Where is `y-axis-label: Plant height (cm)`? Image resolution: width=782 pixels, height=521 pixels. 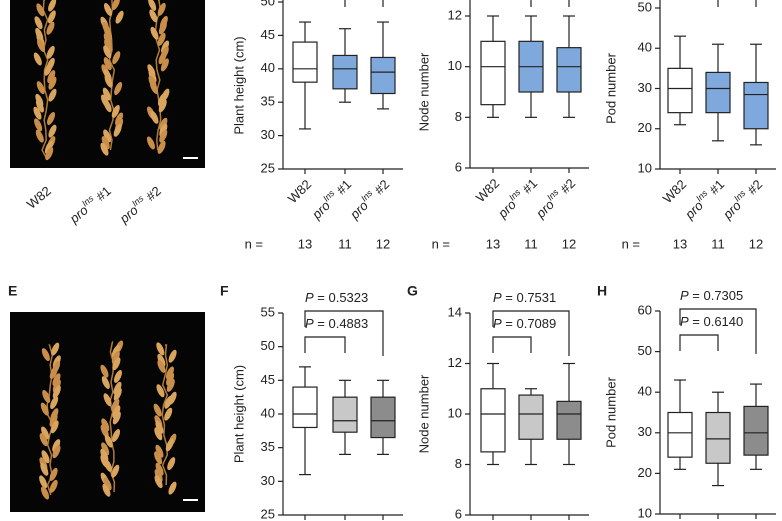 y-axis-label: Plant height (cm) is located at coordinates (238, 414).